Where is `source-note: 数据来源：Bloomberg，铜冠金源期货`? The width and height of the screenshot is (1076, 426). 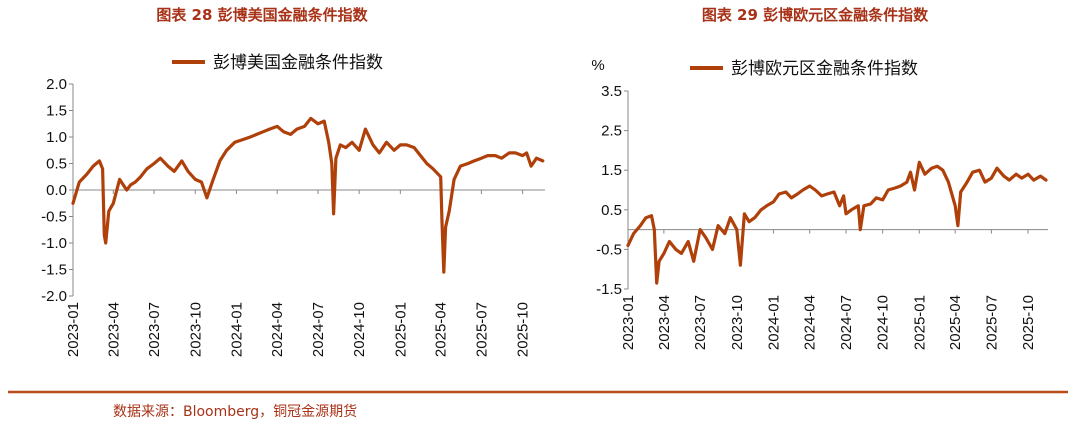 source-note: 数据来源：Bloomberg，铜冠金源期货 is located at coordinates (235, 411).